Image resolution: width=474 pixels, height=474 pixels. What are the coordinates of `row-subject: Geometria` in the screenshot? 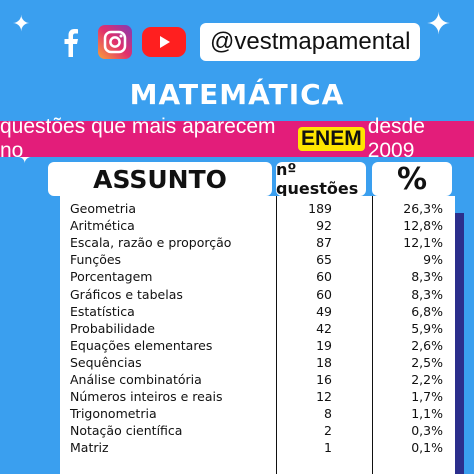 It's located at (103, 208).